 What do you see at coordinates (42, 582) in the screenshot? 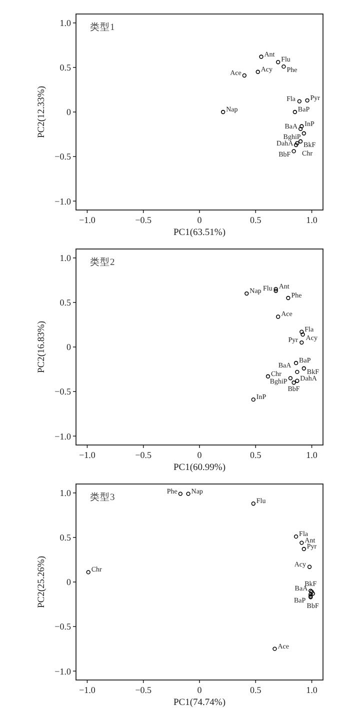
I see `y-axis-title: PC2(25.26%)` at bounding box center [42, 582].